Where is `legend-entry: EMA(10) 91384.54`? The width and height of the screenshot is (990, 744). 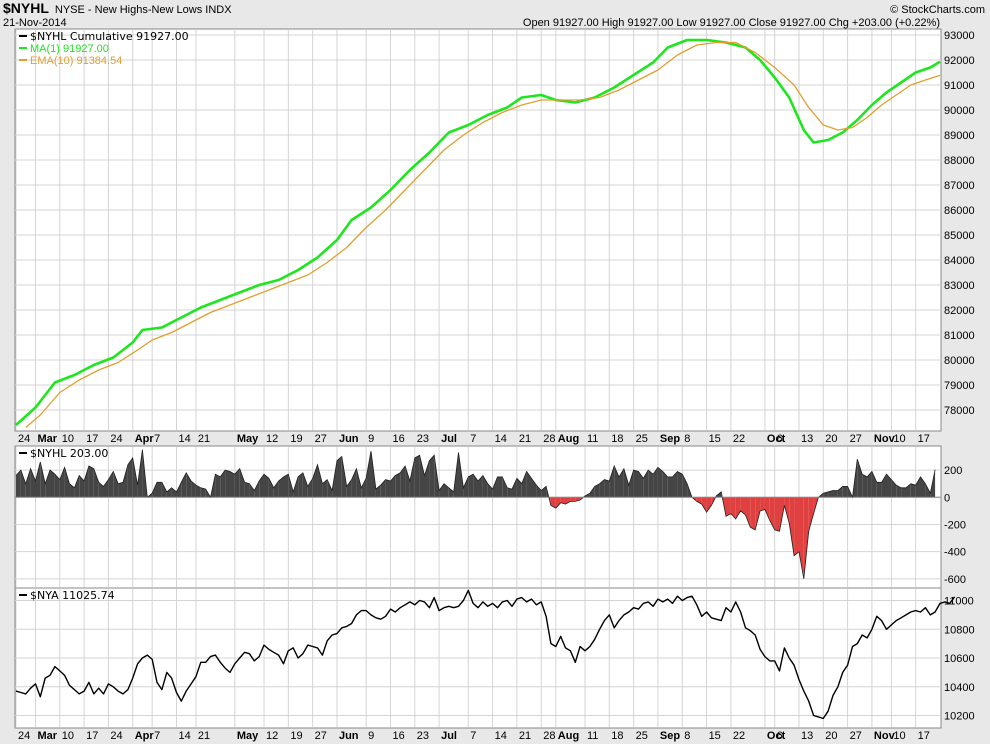 legend-entry: EMA(10) 91384.54 is located at coordinates (76, 61).